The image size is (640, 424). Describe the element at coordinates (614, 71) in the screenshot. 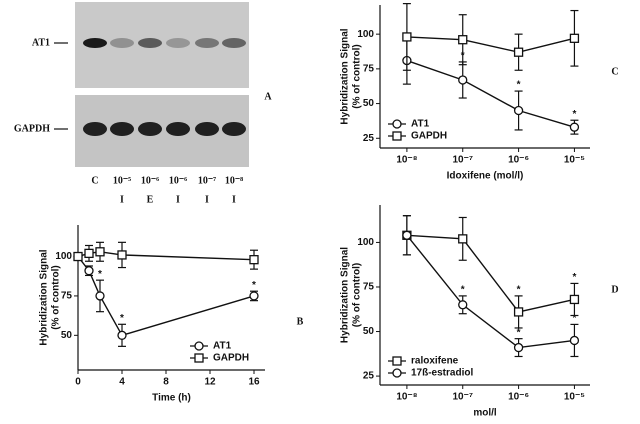

I see `panel-label: C` at that location.